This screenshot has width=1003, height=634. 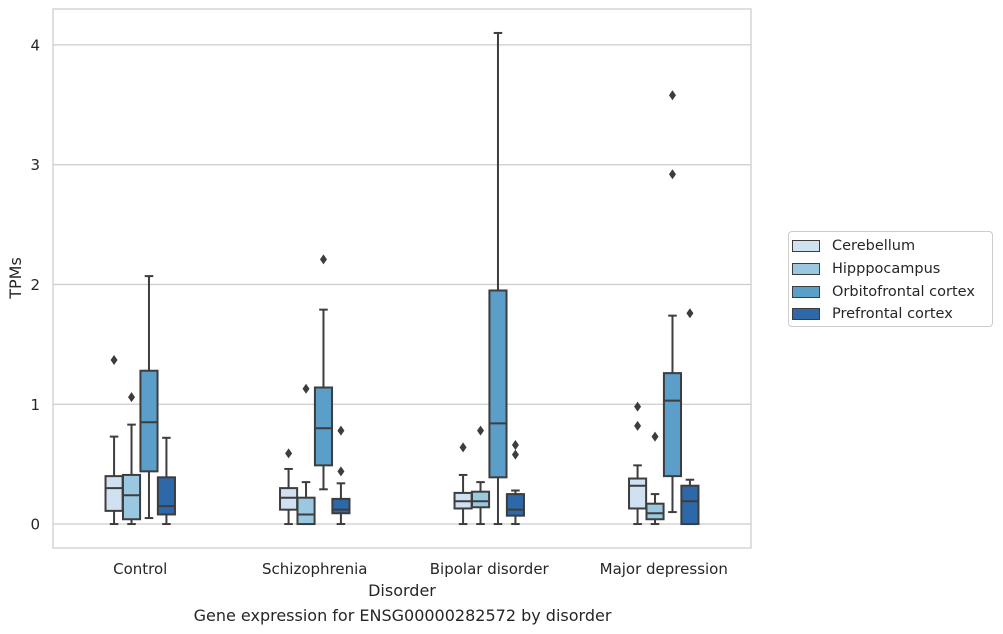 What do you see at coordinates (402, 590) in the screenshot?
I see `x-axis-label: Disorder` at bounding box center [402, 590].